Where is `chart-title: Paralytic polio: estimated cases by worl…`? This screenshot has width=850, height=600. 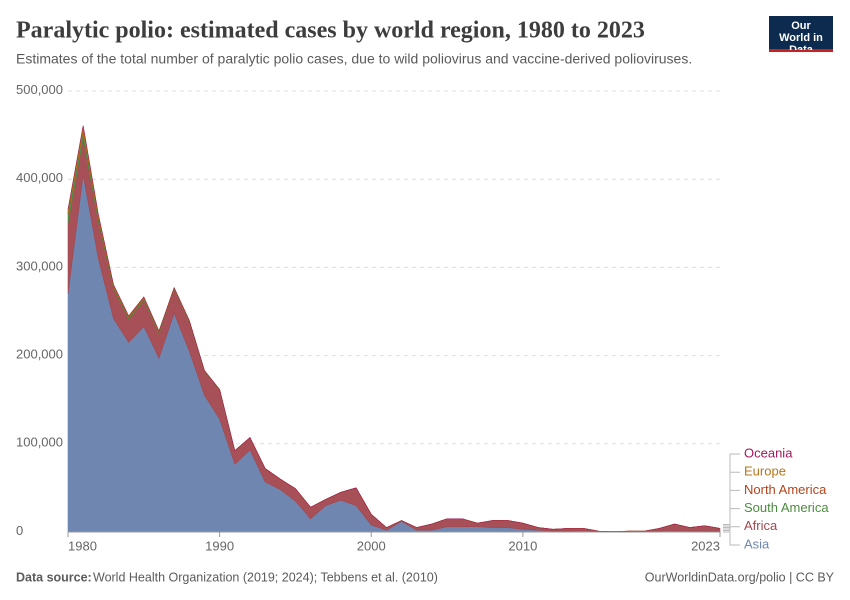
chart-title: Paralytic polio: estimated cases by worl… is located at coordinates (330, 31).